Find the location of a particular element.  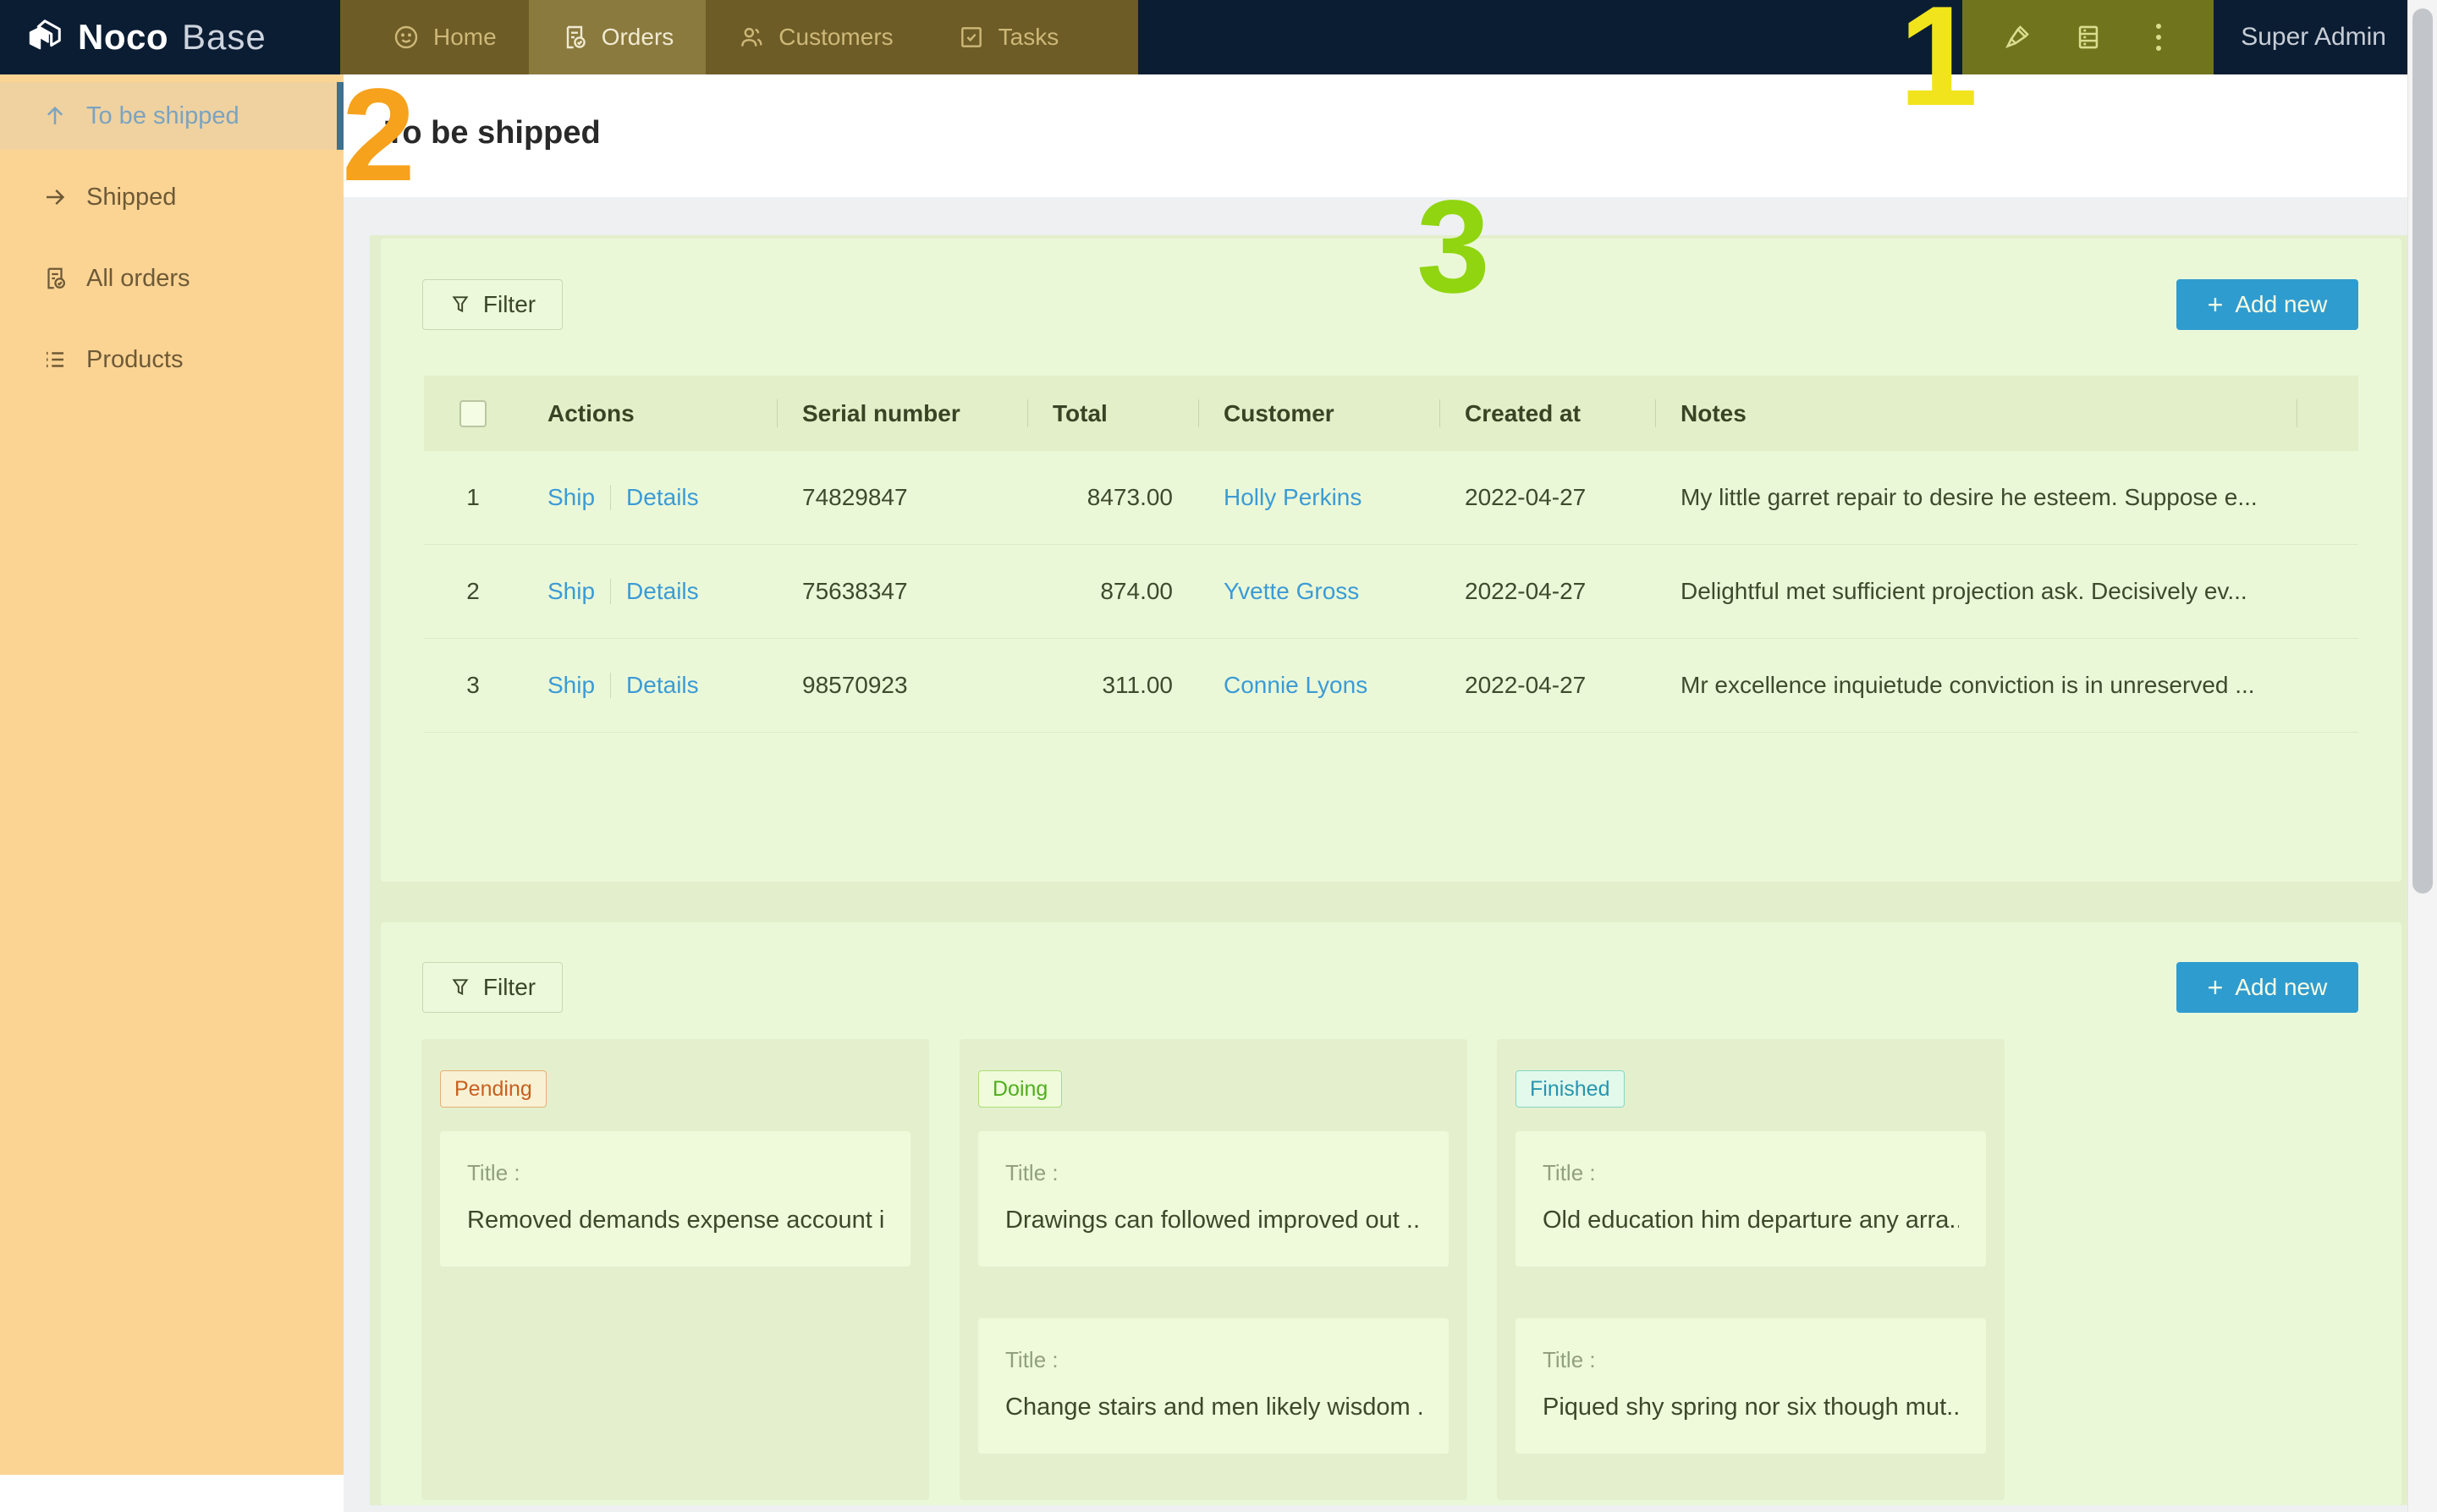

status-tag-pending: Pending is located at coordinates (494, 1089).